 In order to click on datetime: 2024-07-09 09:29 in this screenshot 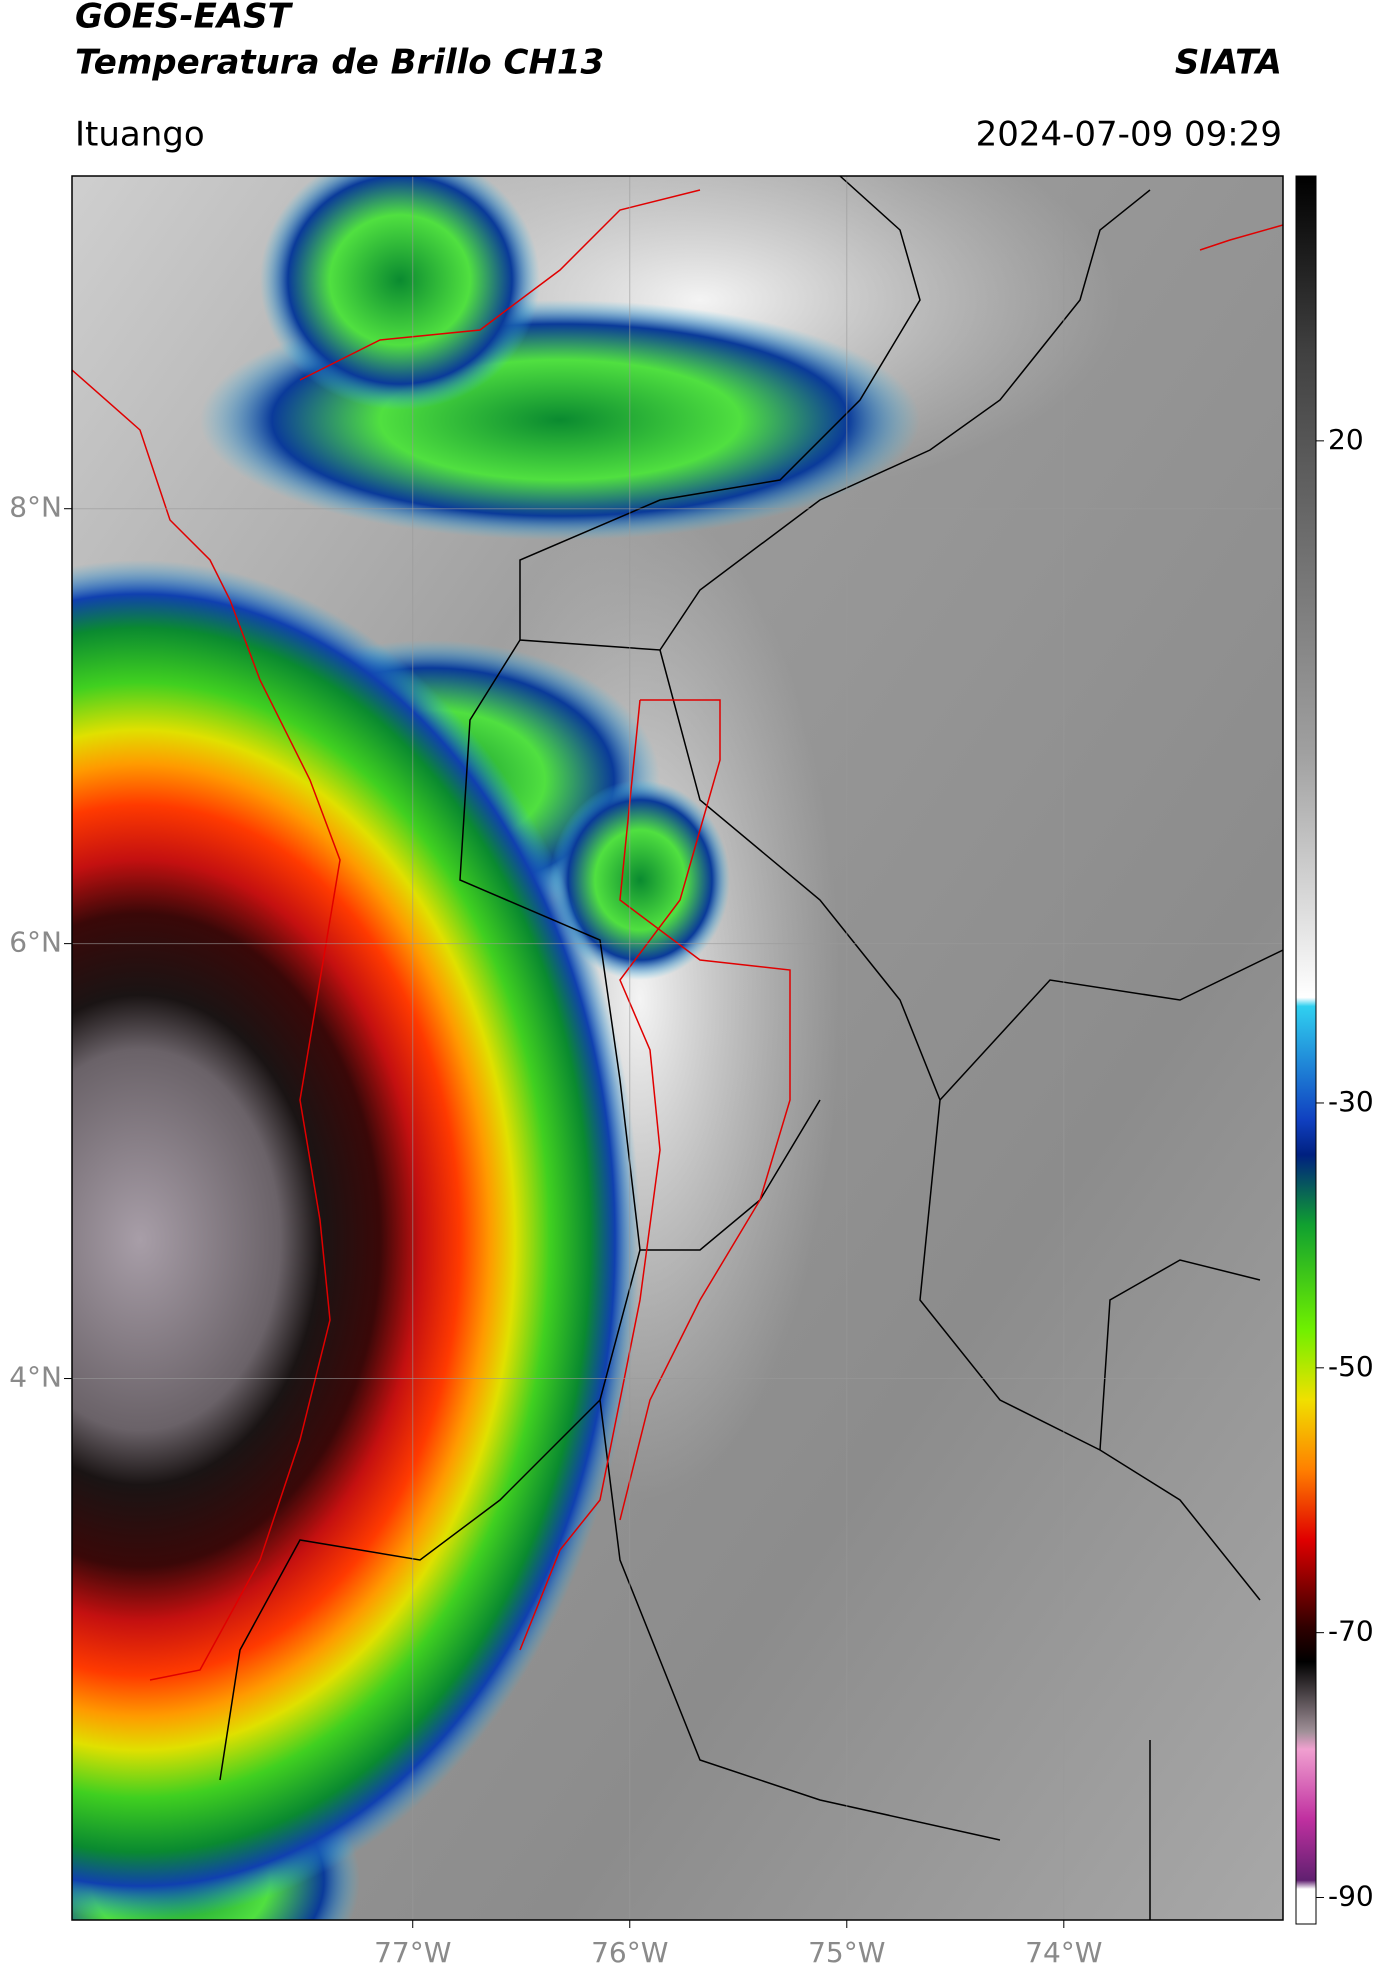, I will do `click(1129, 135)`.